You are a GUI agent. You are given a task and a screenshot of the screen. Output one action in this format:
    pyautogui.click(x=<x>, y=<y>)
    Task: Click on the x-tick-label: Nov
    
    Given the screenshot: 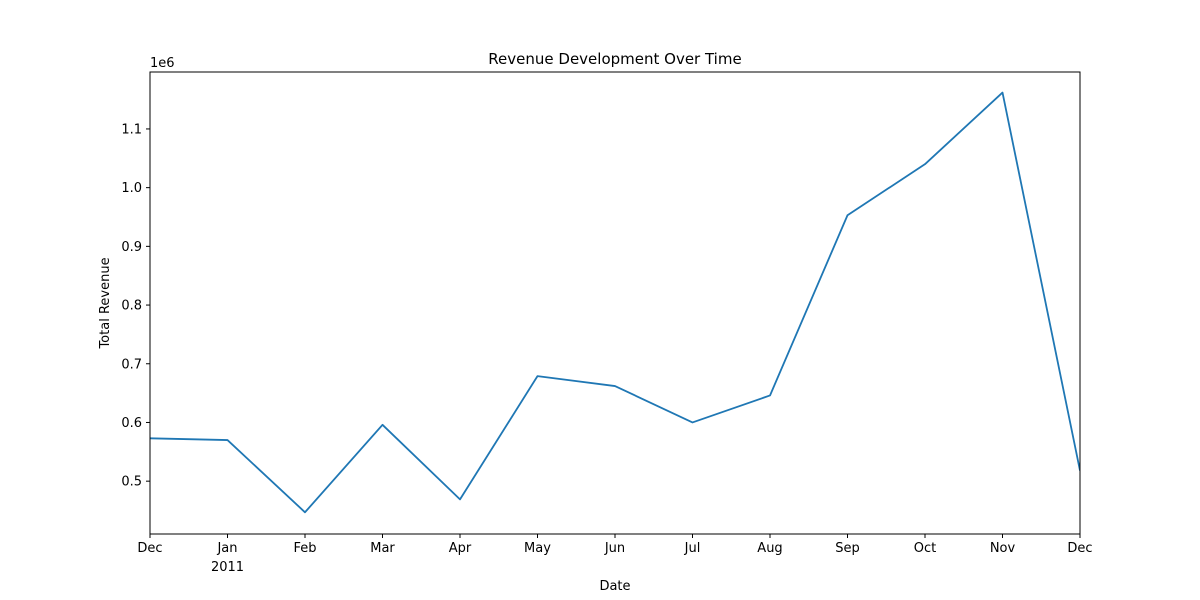 What is the action you would take?
    pyautogui.click(x=1003, y=548)
    